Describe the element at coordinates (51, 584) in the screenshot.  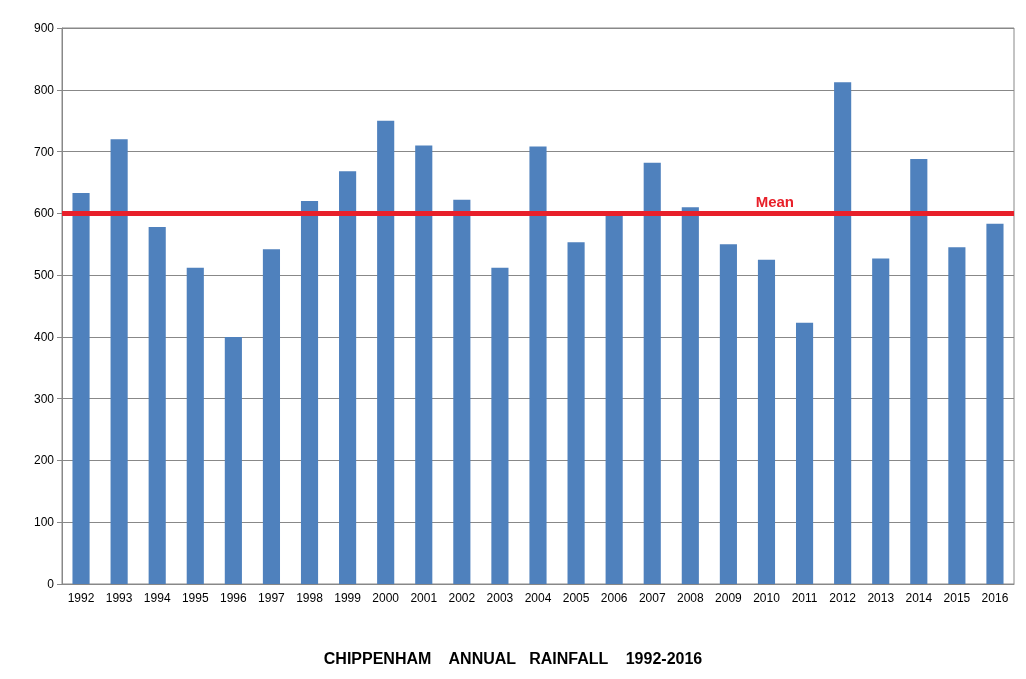
I see `y-tick-label: 0` at that location.